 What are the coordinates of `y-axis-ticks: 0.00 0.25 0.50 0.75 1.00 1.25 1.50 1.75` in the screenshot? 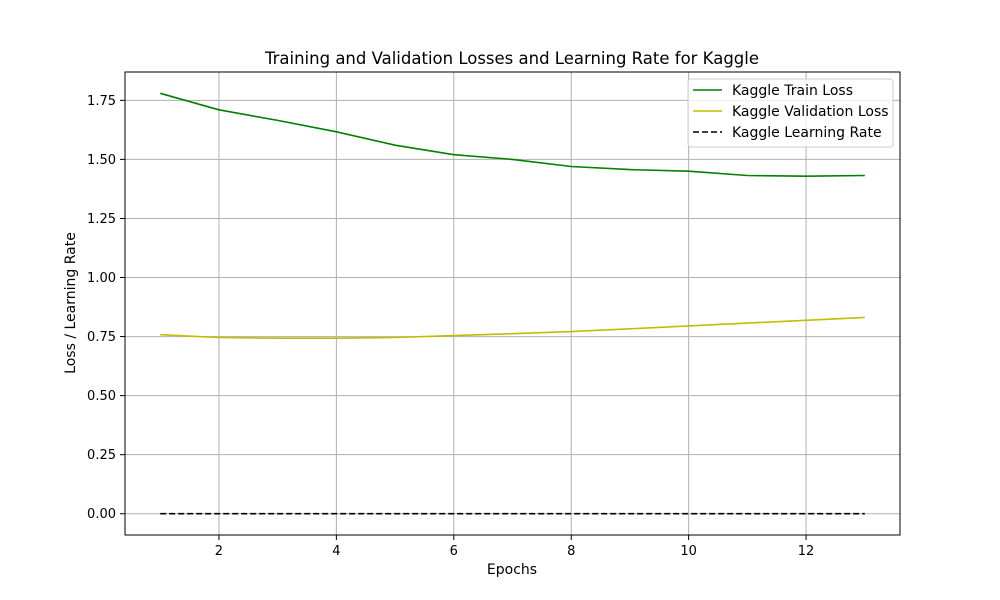 It's located at (106, 308).